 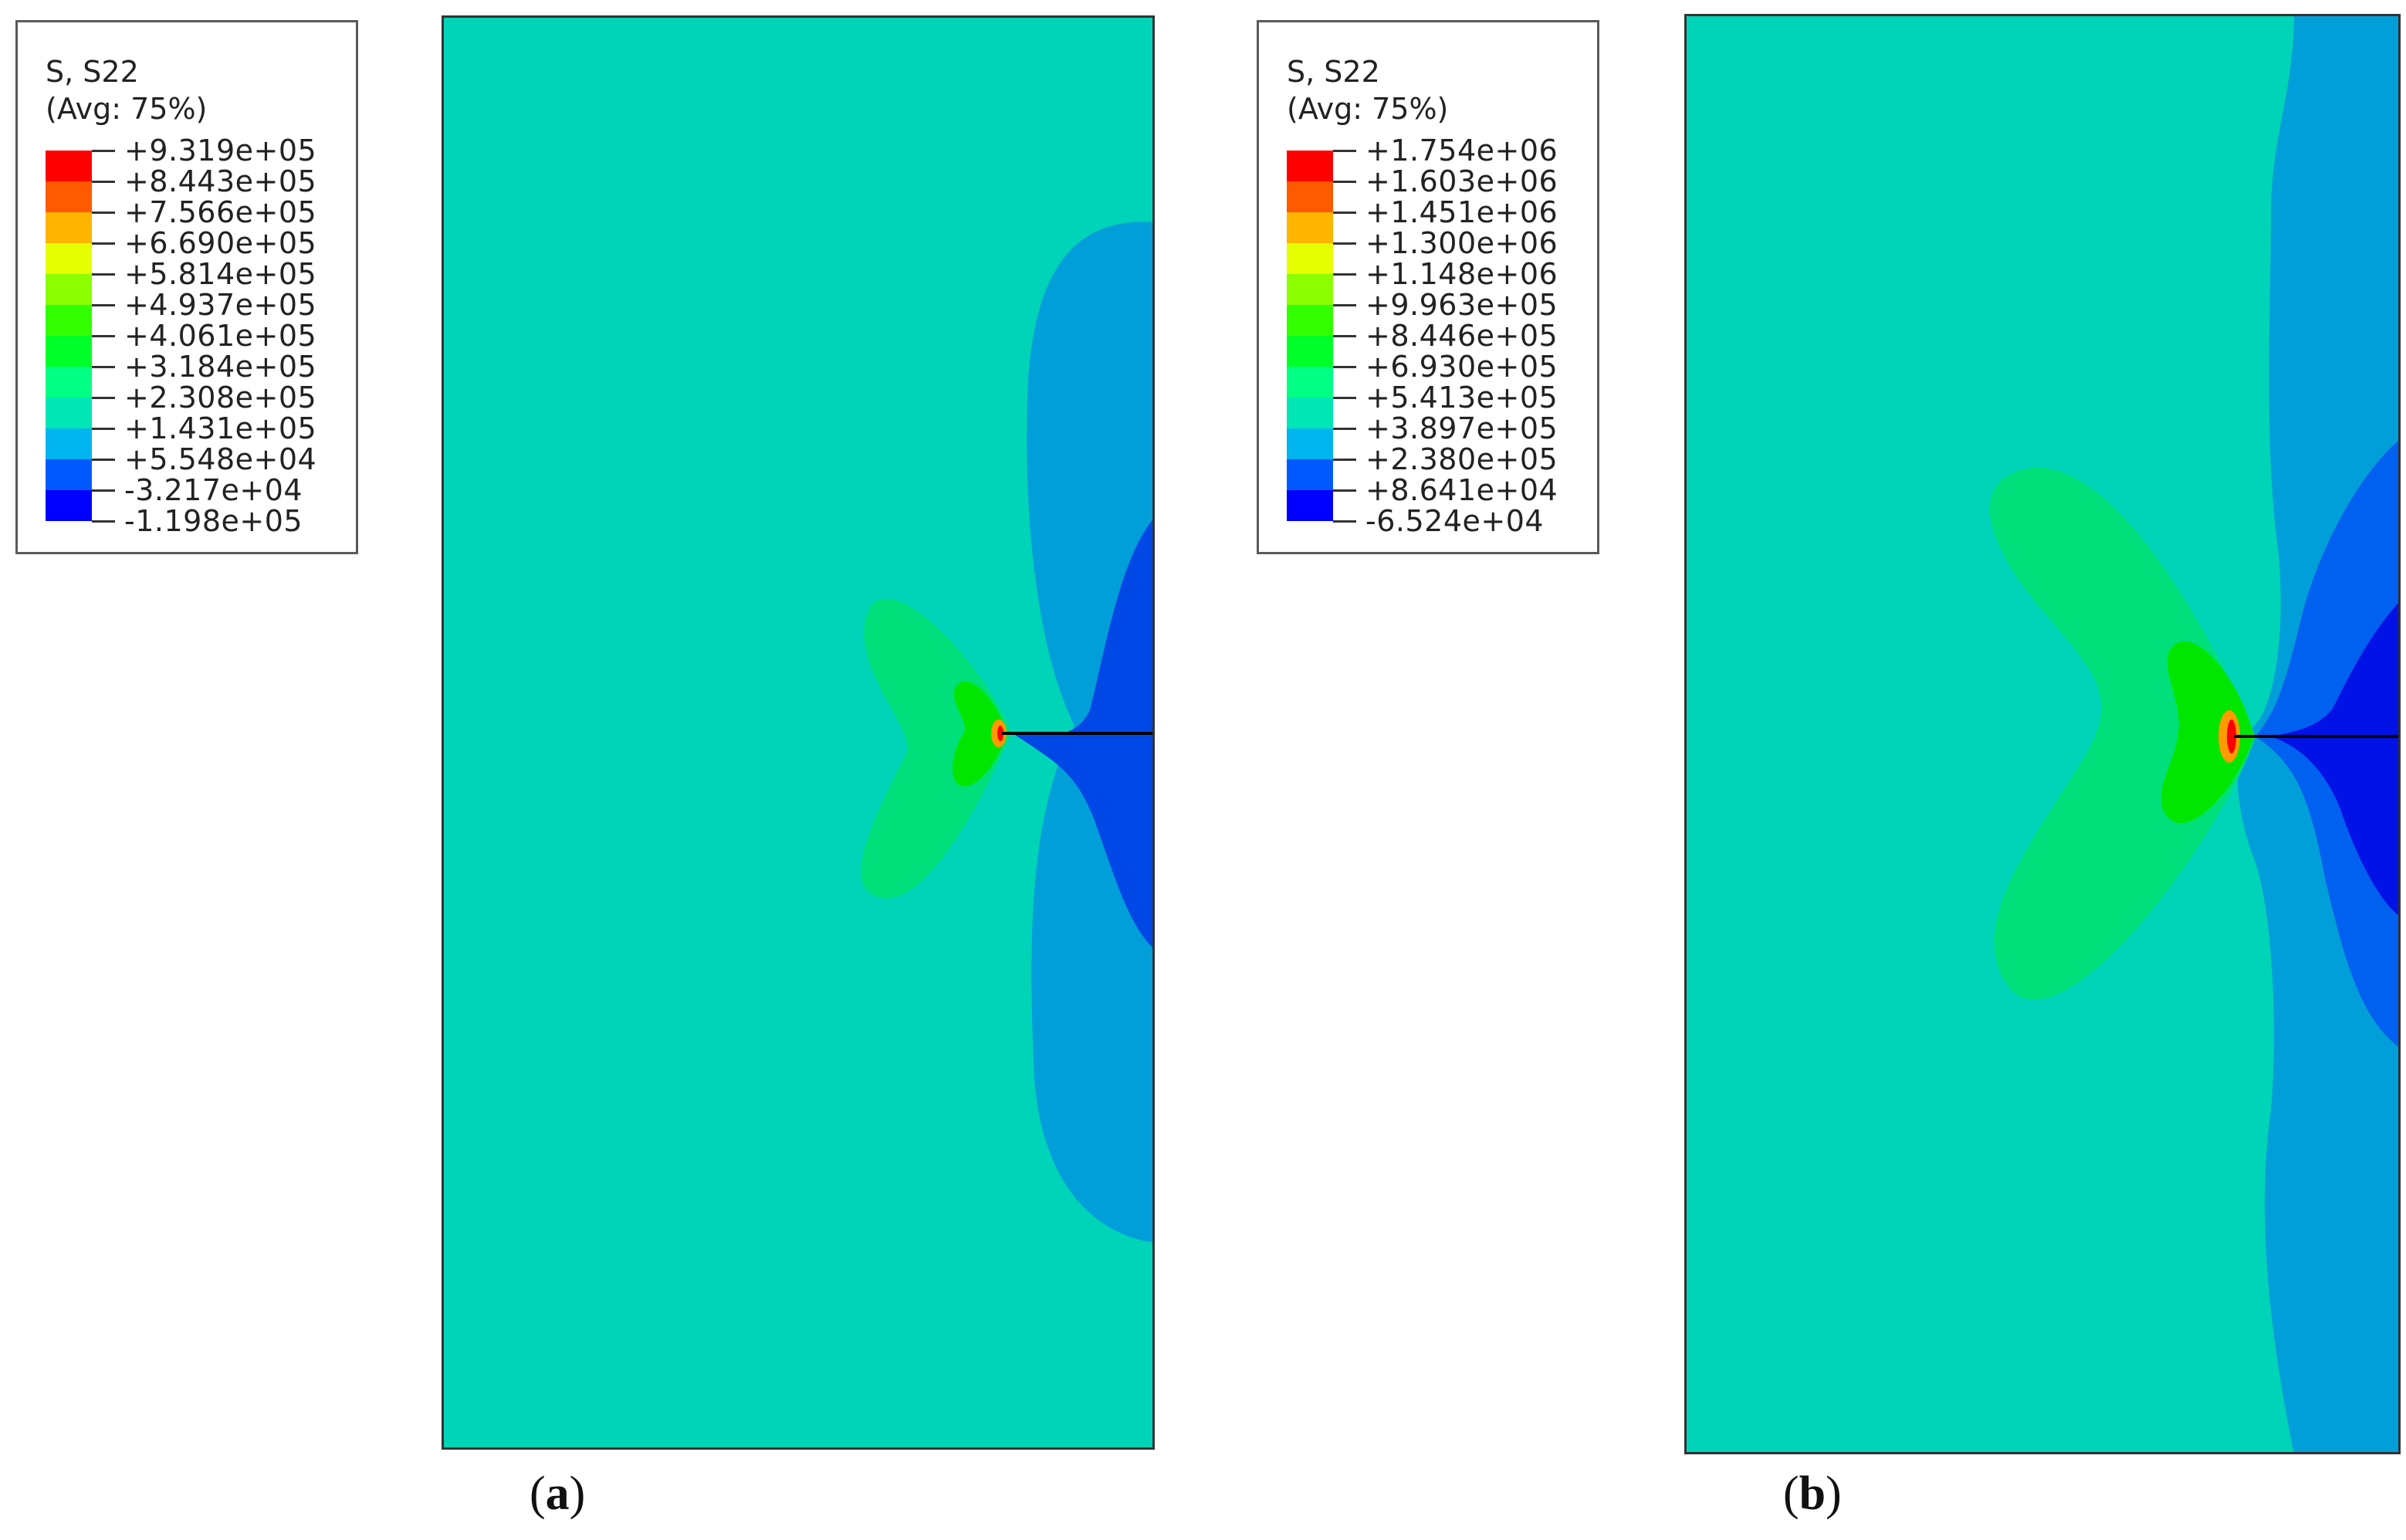 I want to click on legend-value-label: +4.061e+05, so click(x=221, y=336).